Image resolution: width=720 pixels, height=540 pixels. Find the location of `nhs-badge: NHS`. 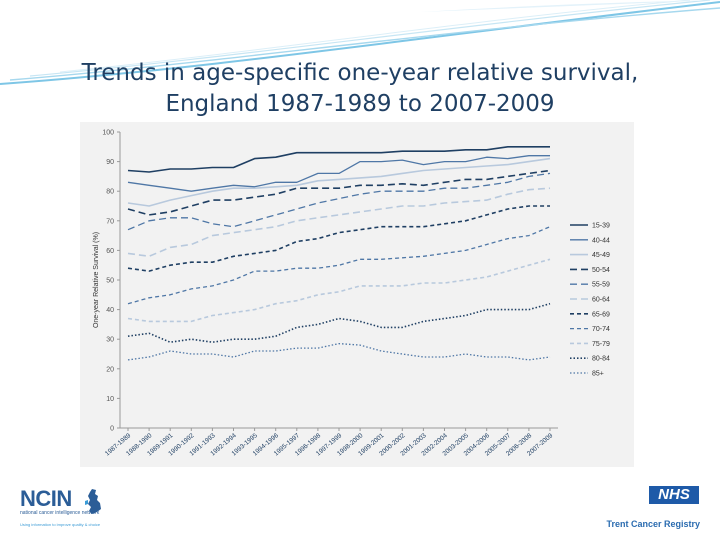

nhs-badge: NHS is located at coordinates (674, 495).